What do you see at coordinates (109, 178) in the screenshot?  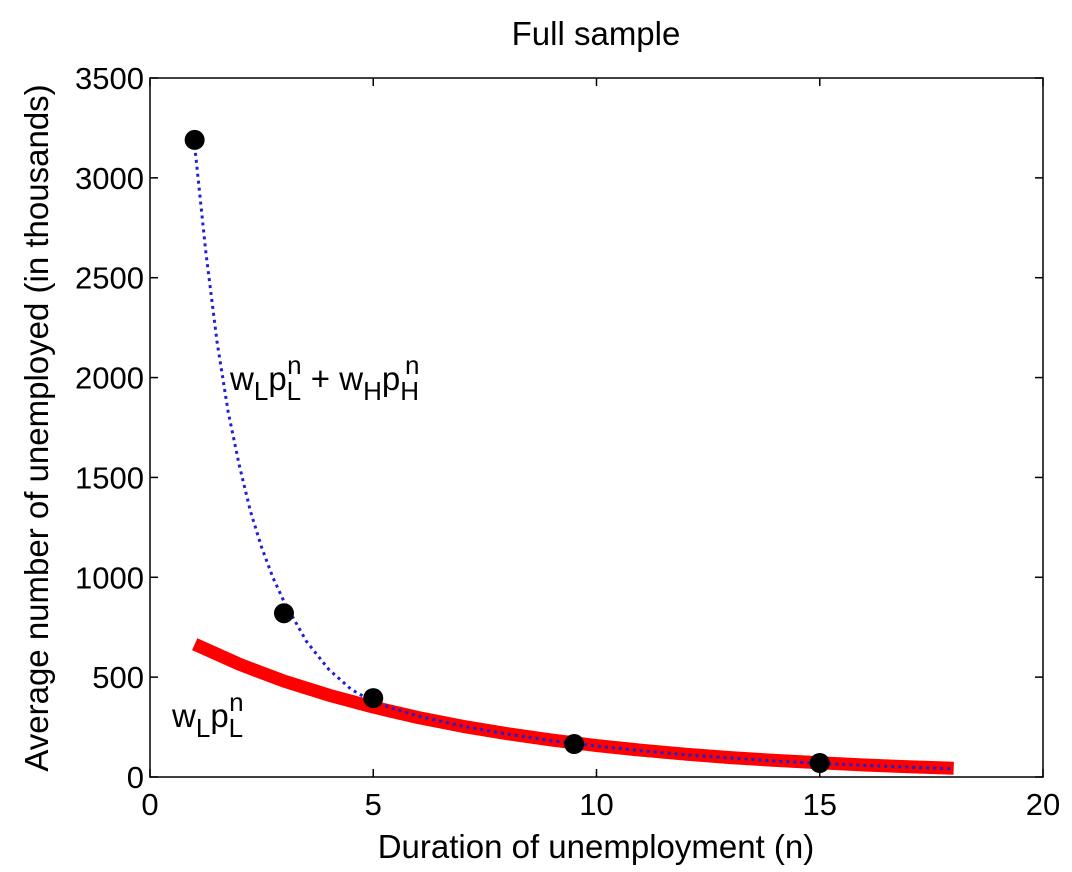 I see `y-tick-label: 3000` at bounding box center [109, 178].